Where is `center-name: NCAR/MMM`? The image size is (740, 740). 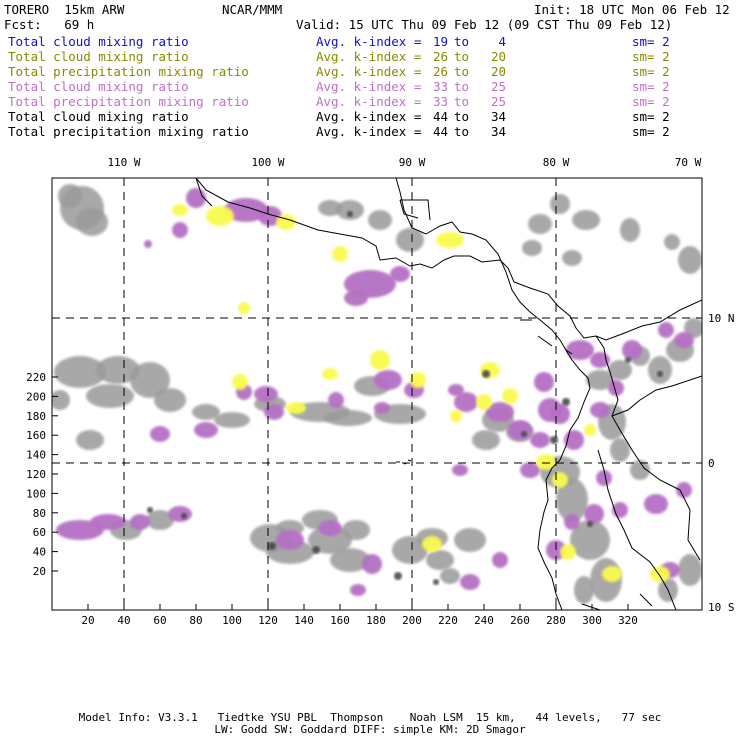
center-name: NCAR/MMM is located at coordinates (252, 9).